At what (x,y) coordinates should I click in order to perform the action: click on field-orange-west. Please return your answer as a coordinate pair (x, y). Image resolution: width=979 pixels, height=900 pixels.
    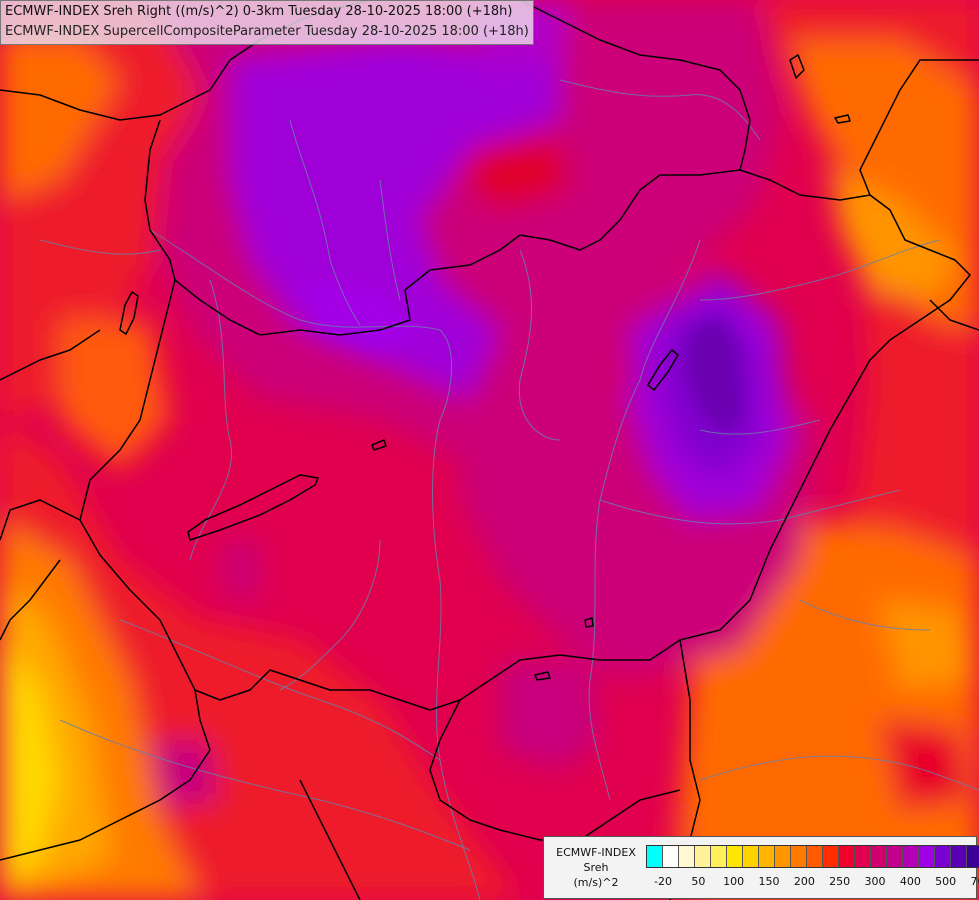
    Looking at the image, I should click on (60, 120).